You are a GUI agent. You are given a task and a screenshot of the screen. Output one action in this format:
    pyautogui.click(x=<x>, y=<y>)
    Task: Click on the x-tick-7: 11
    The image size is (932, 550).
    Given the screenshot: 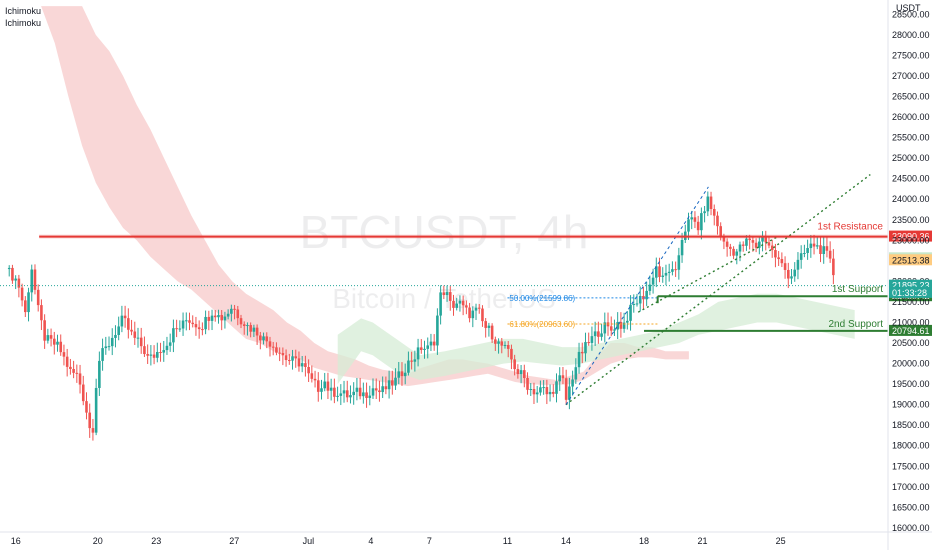 What is the action you would take?
    pyautogui.click(x=507, y=541)
    